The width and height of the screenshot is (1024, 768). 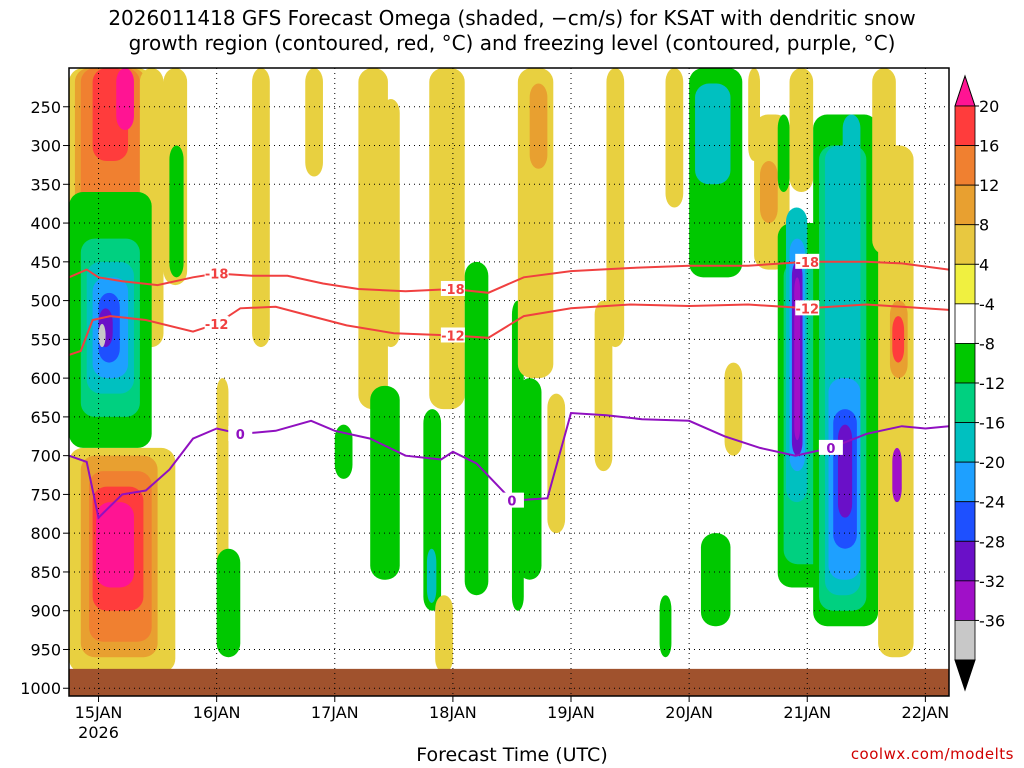 What do you see at coordinates (989, 146) in the screenshot?
I see `colorbar-label: 16` at bounding box center [989, 146].